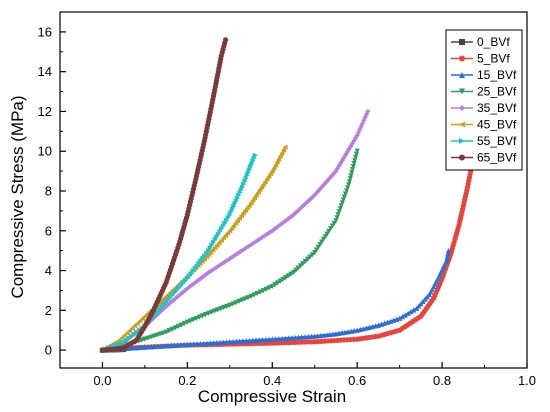 The height and width of the screenshot is (412, 550). I want to click on series-line, so click(179, 253).